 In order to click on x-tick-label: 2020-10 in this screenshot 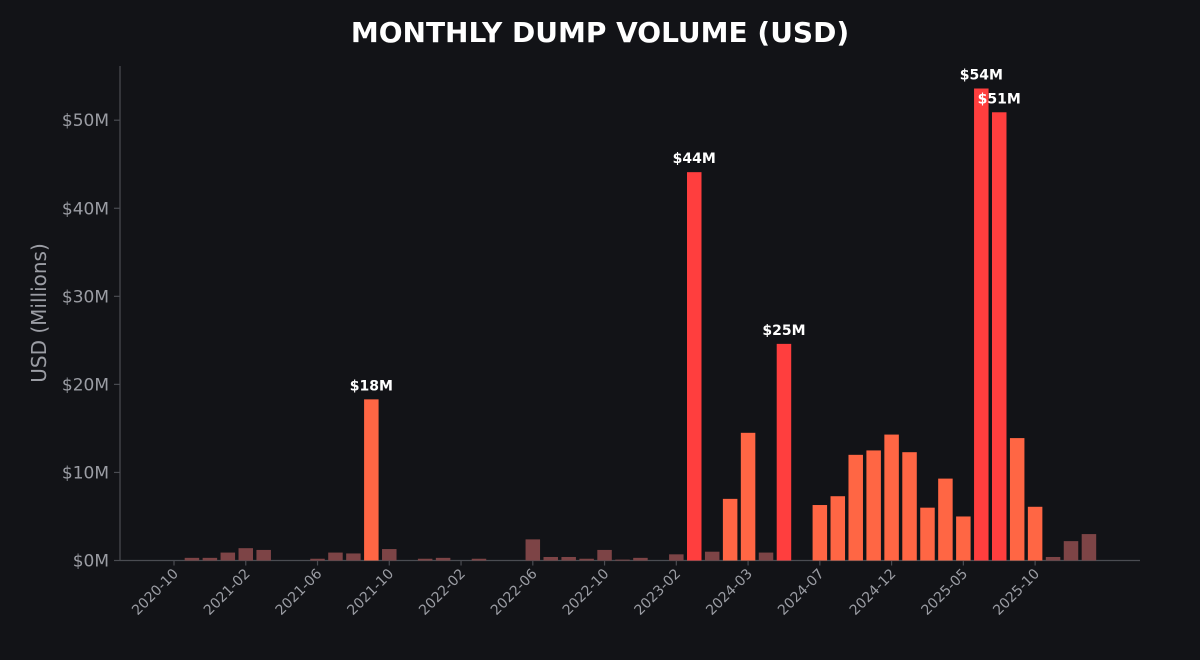, I will do `click(155, 592)`.